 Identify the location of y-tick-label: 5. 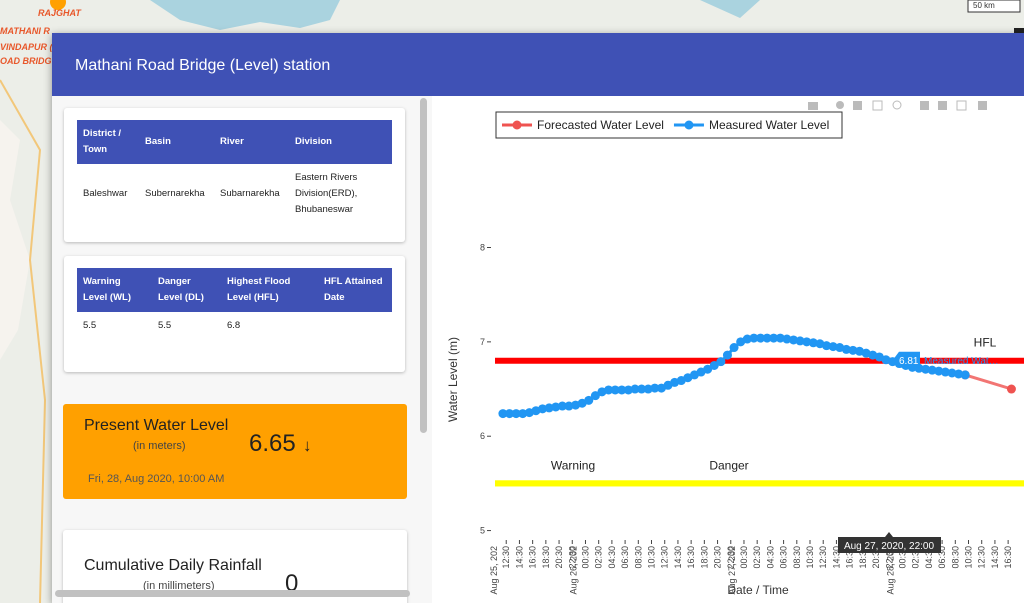
(482, 531).